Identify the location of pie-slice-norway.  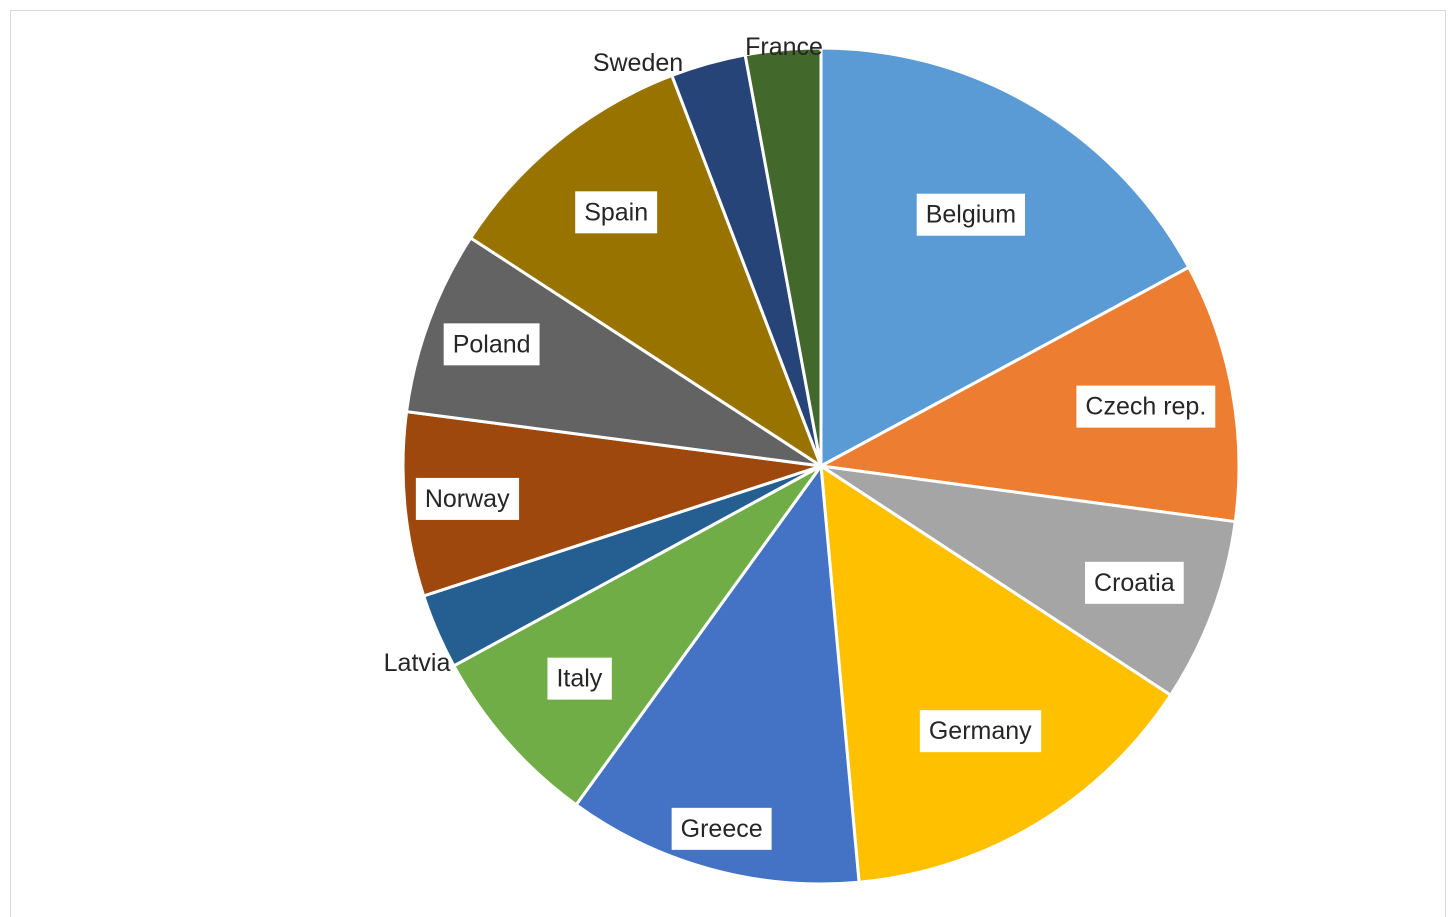
(611, 503).